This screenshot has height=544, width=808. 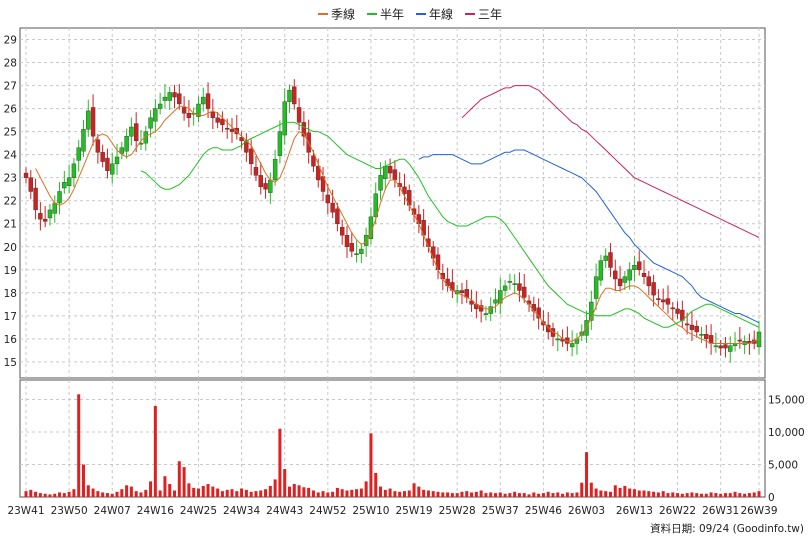 What do you see at coordinates (10, 87) in the screenshot?
I see `price-tick-label: 27` at bounding box center [10, 87].